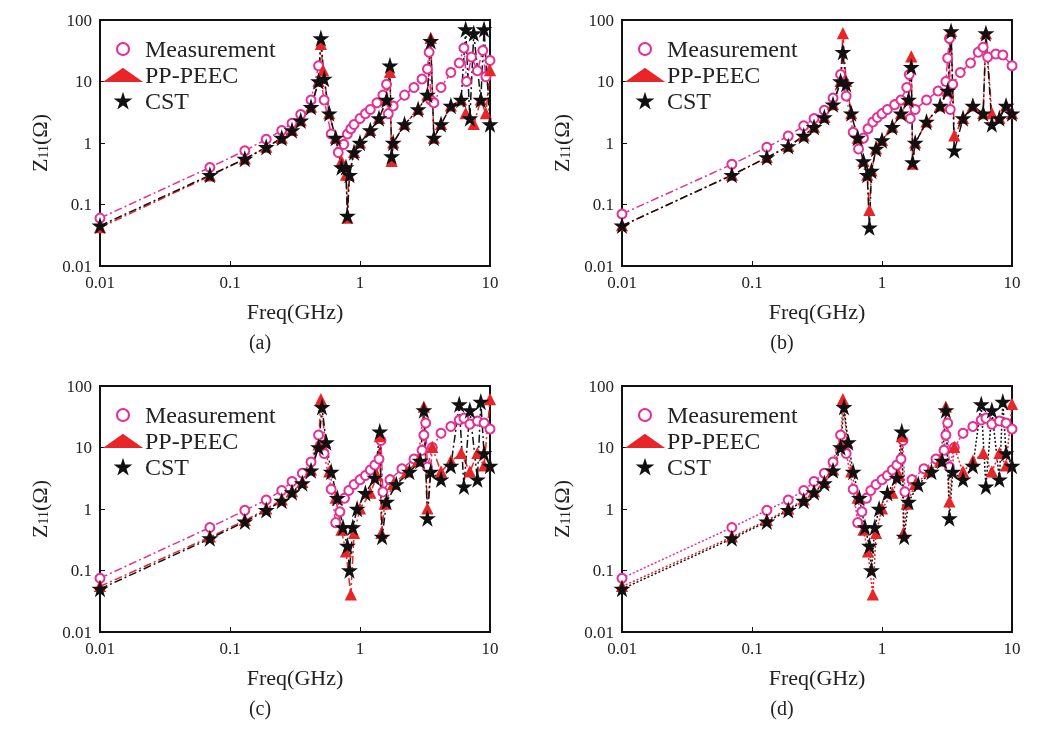  I want to click on text: (d), so click(782, 708).